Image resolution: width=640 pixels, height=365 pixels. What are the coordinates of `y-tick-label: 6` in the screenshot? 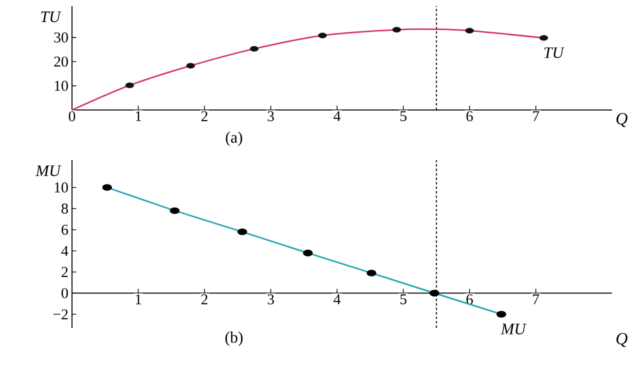 It's located at (65, 229).